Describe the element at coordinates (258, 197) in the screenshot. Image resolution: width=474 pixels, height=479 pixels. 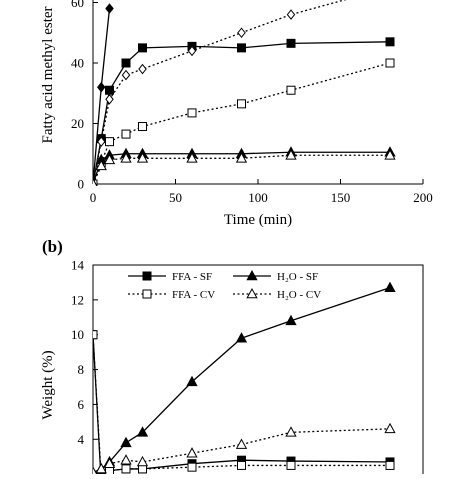
I see `x-tick-label: 100` at that location.